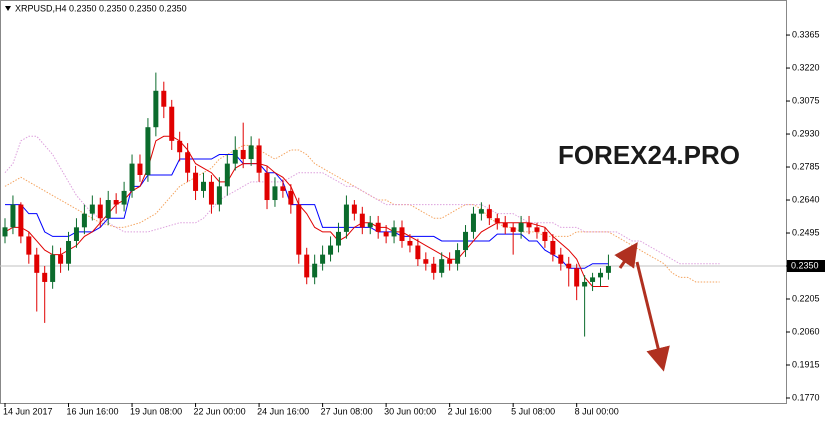  What do you see at coordinates (283, 411) in the screenshot?
I see `x-tick-label: 24 Jun 16:00` at bounding box center [283, 411].